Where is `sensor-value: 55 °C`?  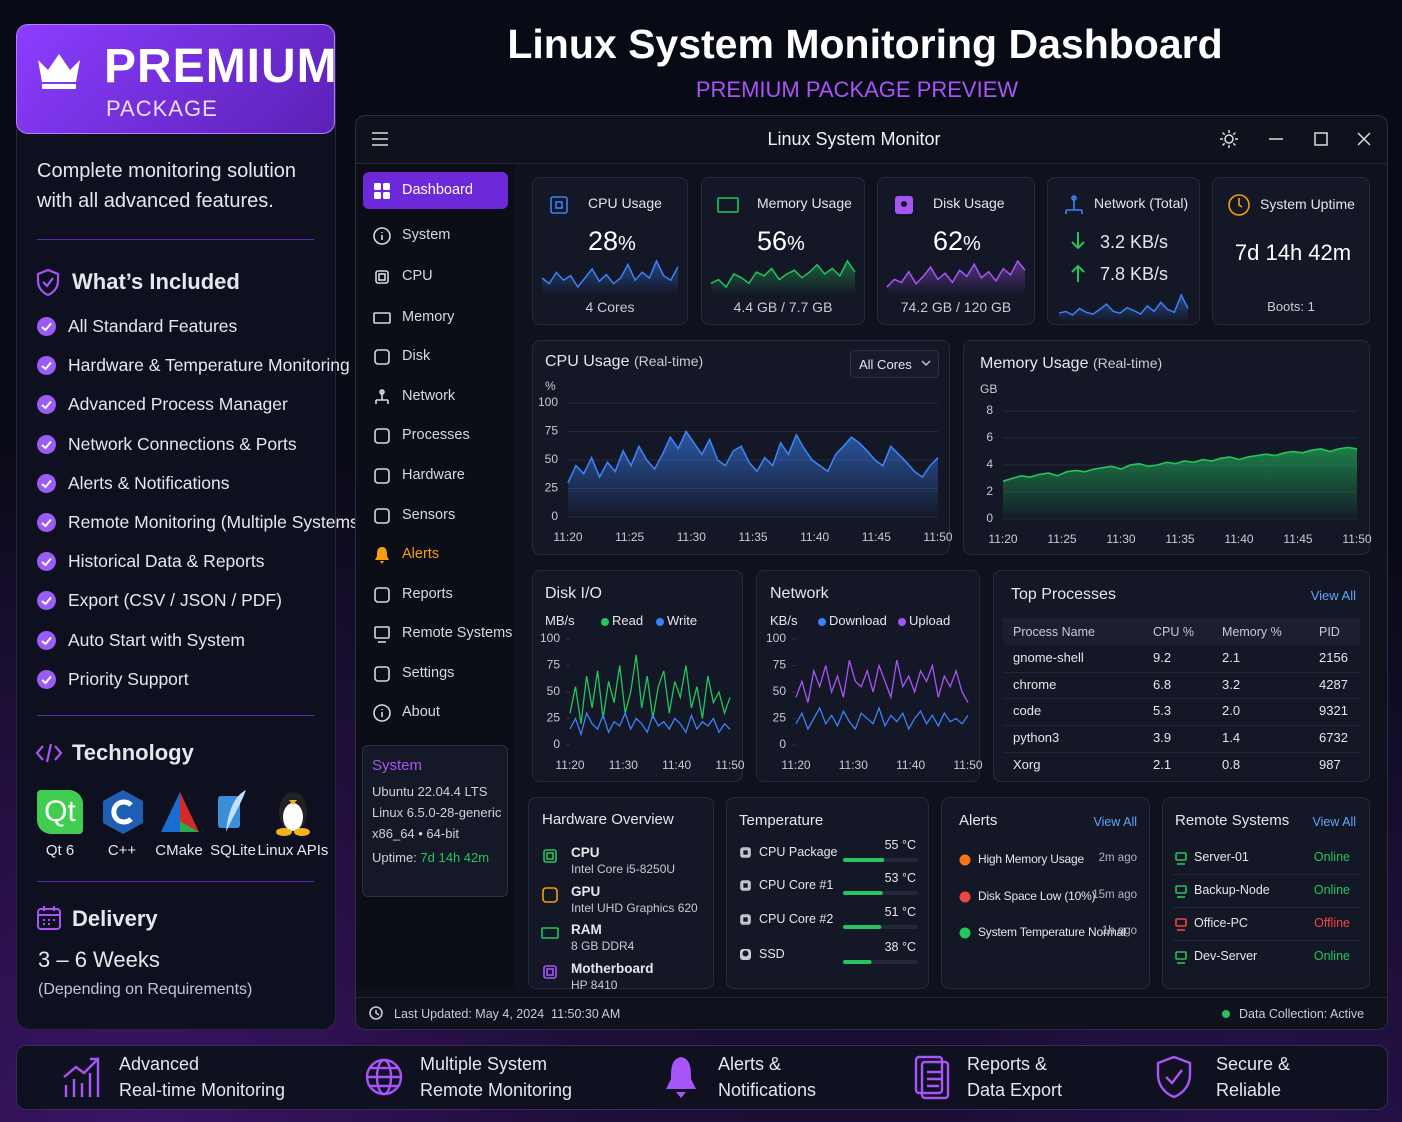 sensor-value: 55 °C is located at coordinates (900, 845).